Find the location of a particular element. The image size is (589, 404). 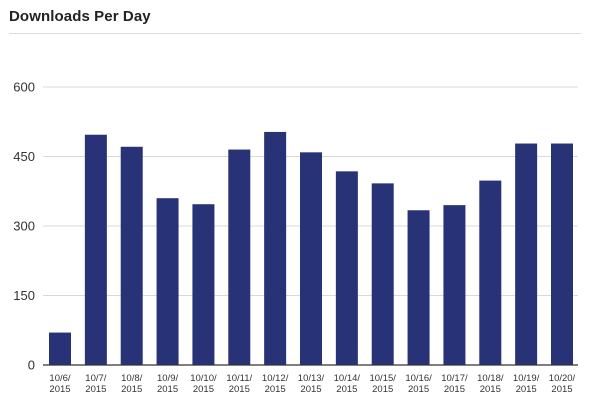

x-tick-label: 10/17/ is located at coordinates (454, 378).